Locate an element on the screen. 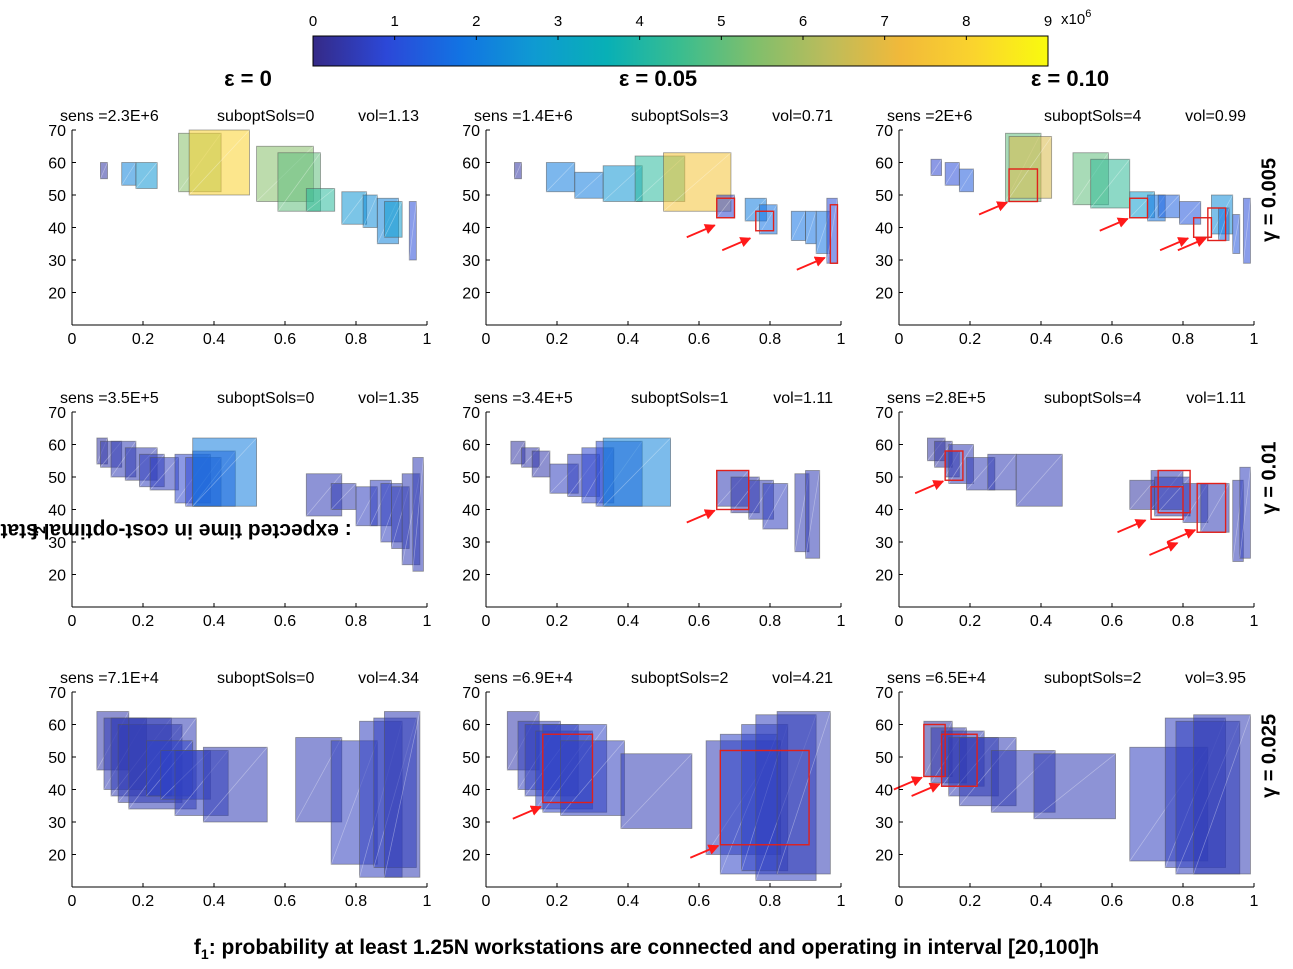 The image size is (1293, 969). panel-vol-label: vol=1.11 is located at coordinates (803, 398).